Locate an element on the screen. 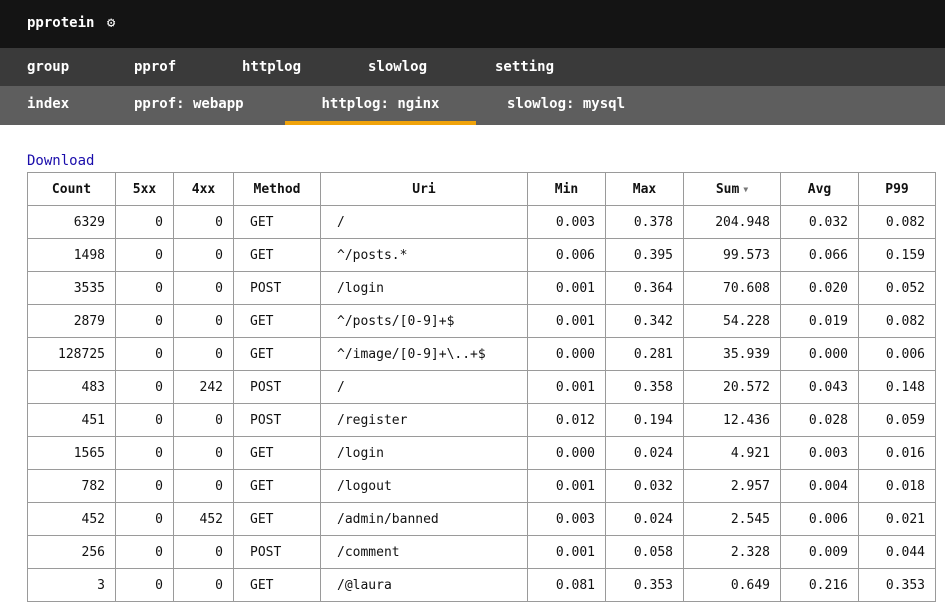  cell-p99: 0.016 is located at coordinates (897, 453).